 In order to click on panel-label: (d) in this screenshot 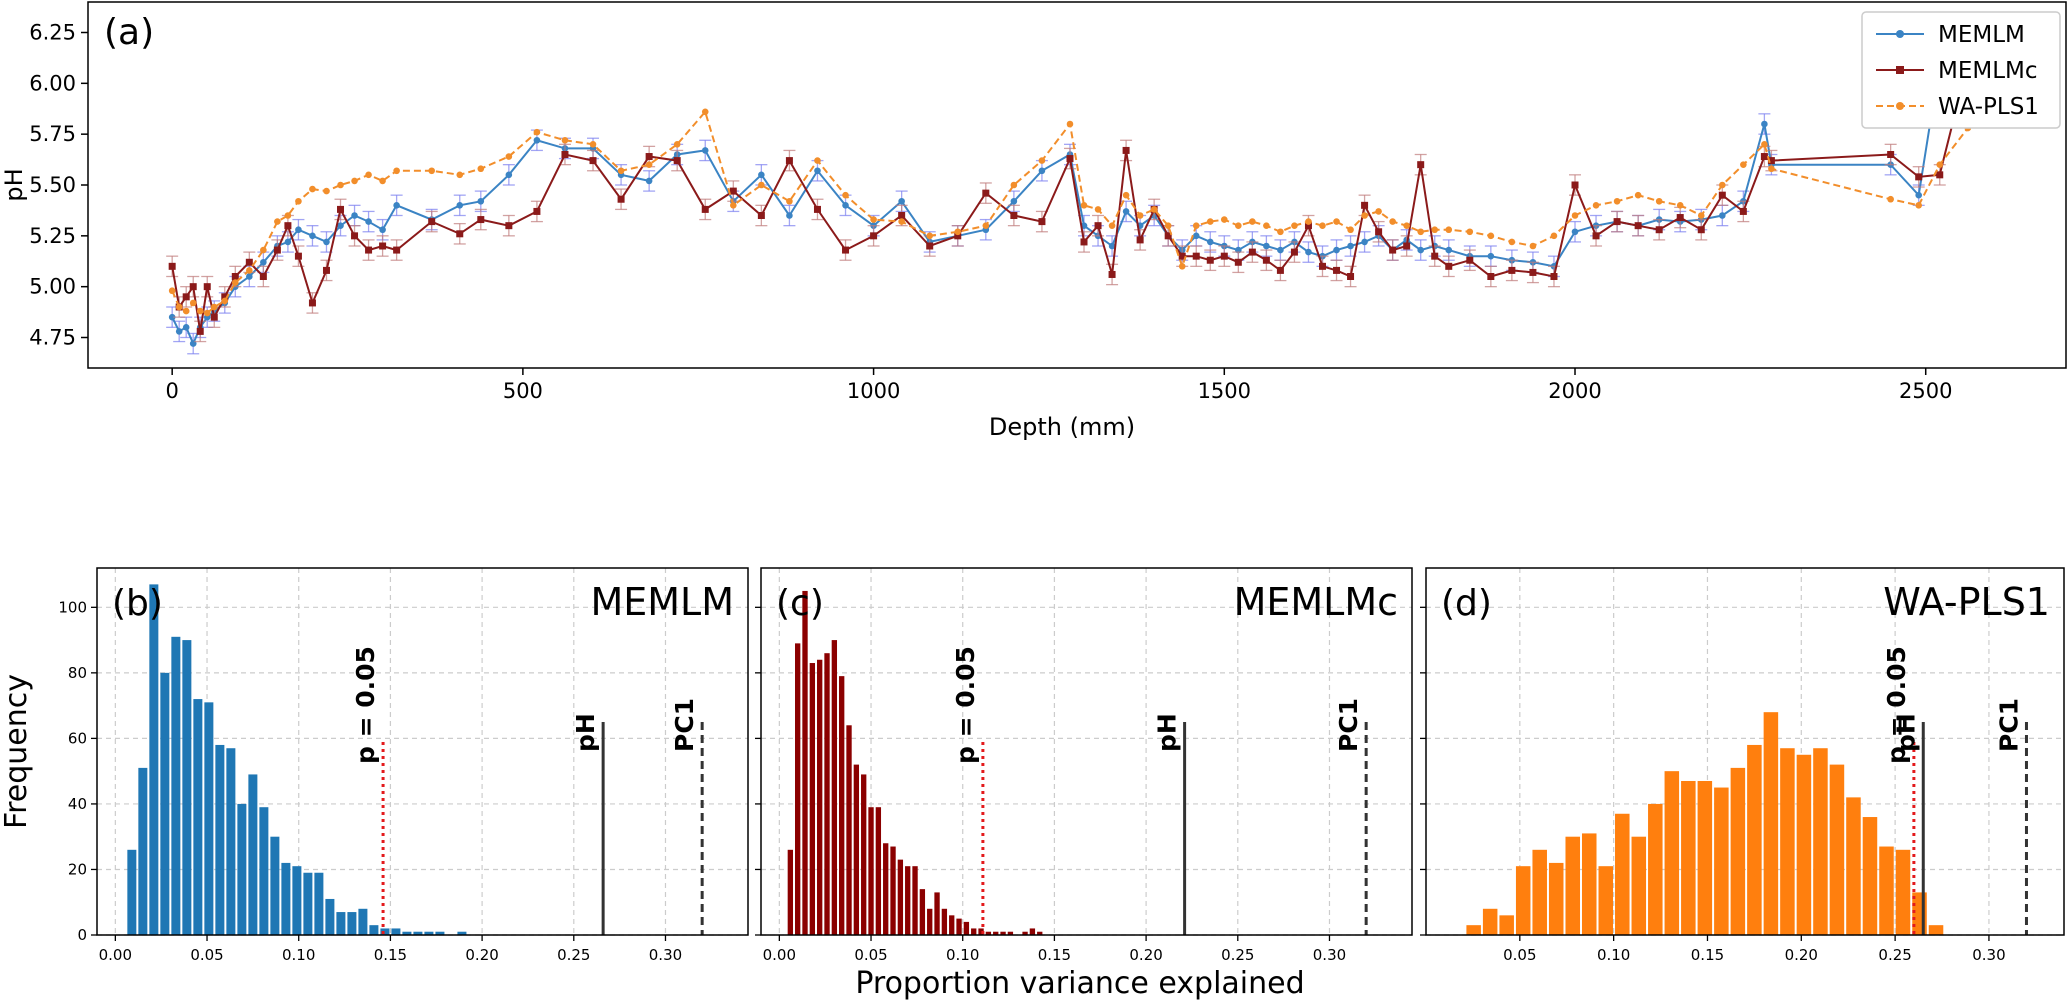, I will do `click(1466, 603)`.